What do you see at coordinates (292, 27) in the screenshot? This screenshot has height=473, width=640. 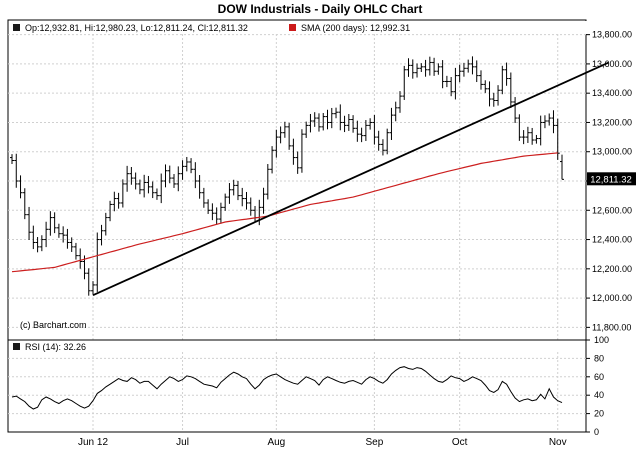 I see `sma-legend-swatch` at bounding box center [292, 27].